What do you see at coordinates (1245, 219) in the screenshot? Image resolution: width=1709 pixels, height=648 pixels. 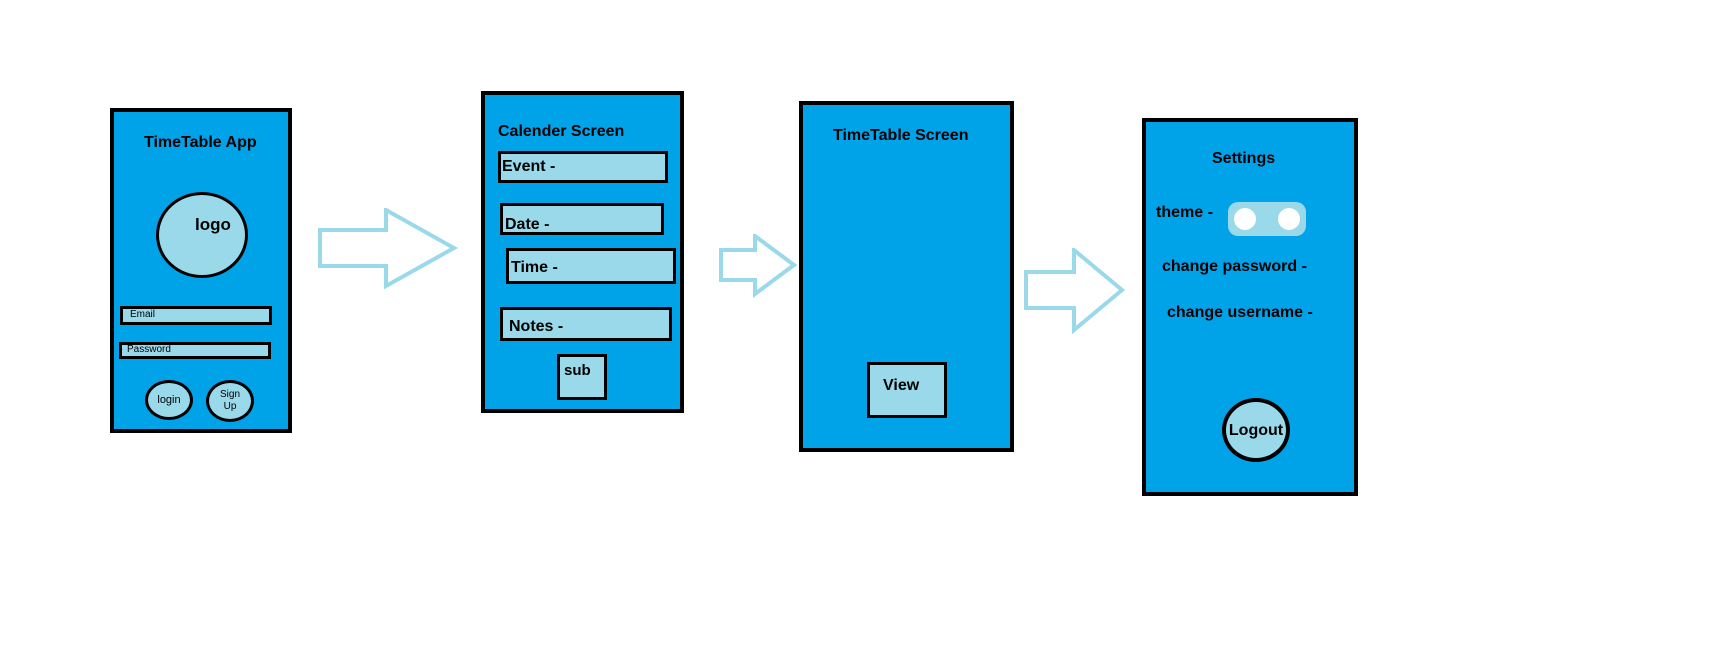 I see `theme-toggle-knob-left` at bounding box center [1245, 219].